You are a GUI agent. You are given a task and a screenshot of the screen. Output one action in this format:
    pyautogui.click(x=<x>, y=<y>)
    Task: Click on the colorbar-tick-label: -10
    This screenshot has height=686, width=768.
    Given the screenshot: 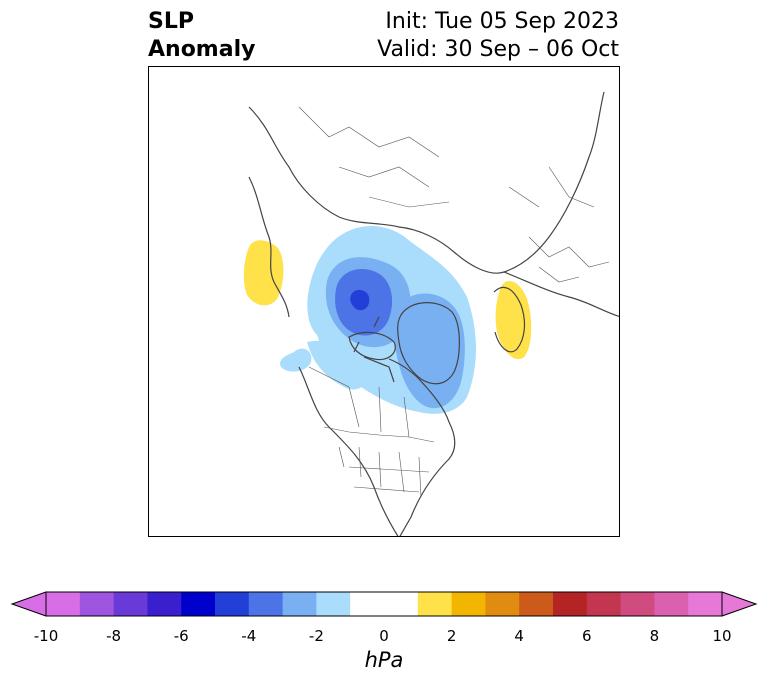 What is the action you would take?
    pyautogui.click(x=46, y=636)
    